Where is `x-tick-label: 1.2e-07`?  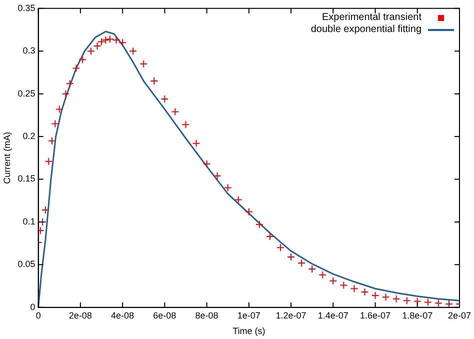
x-tick-label: 1.2e-07 is located at coordinates (291, 315).